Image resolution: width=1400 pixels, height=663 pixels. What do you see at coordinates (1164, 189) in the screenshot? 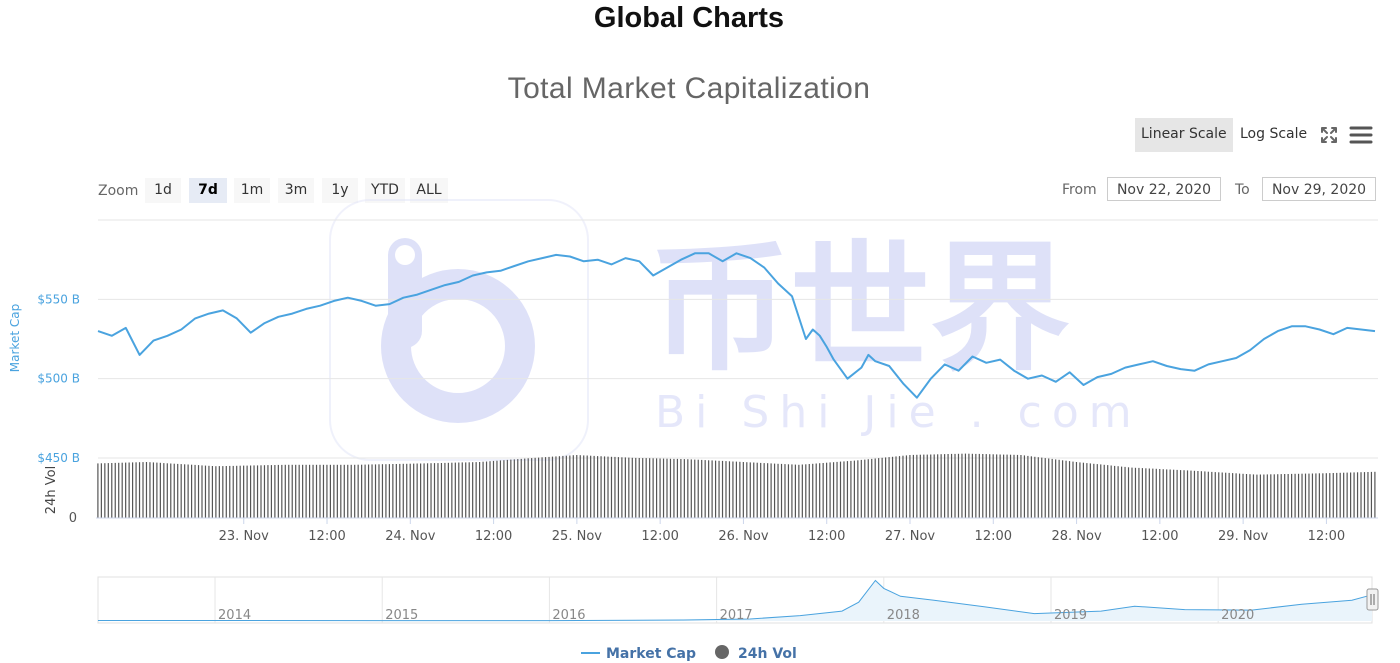
I see `from-date-input: Nov 22, 2020` at bounding box center [1164, 189].